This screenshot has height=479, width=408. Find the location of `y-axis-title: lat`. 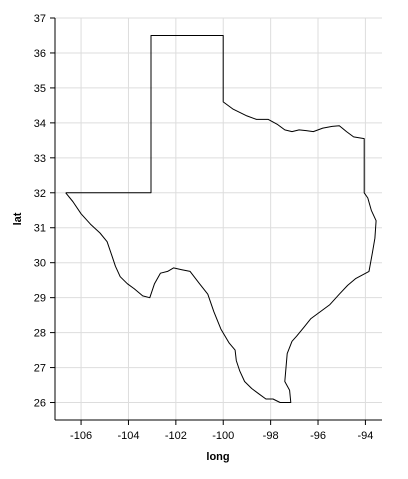

y-axis-title: lat is located at coordinates (18, 218).